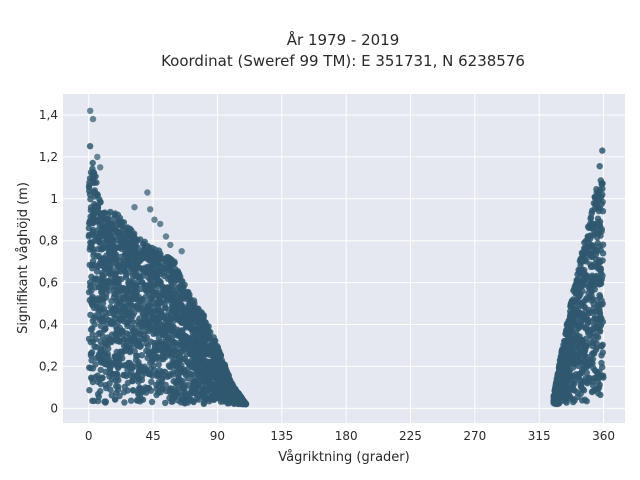 The width and height of the screenshot is (640, 480). What do you see at coordinates (343, 39) in the screenshot?
I see `chart-title: År 1979 - 2019` at bounding box center [343, 39].